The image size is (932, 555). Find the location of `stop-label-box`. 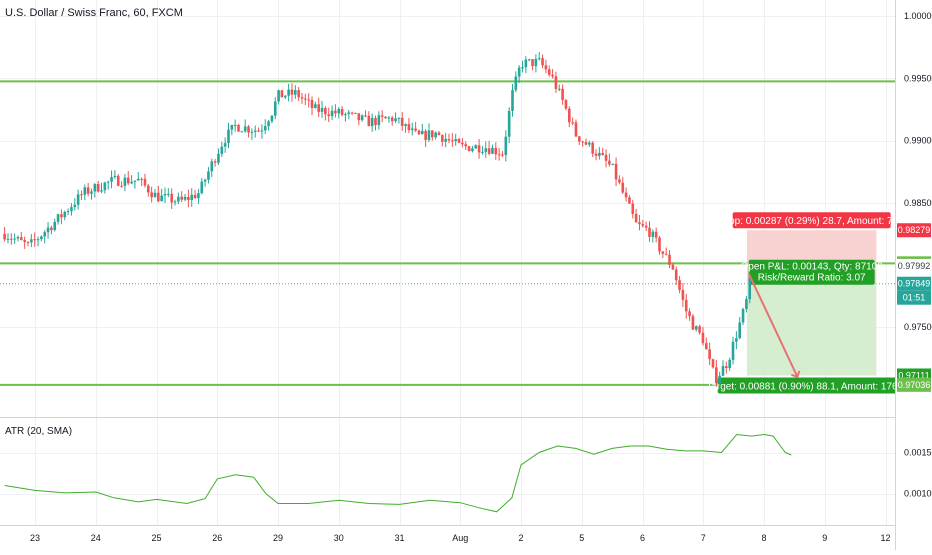

stop-label-box is located at coordinates (811, 220).